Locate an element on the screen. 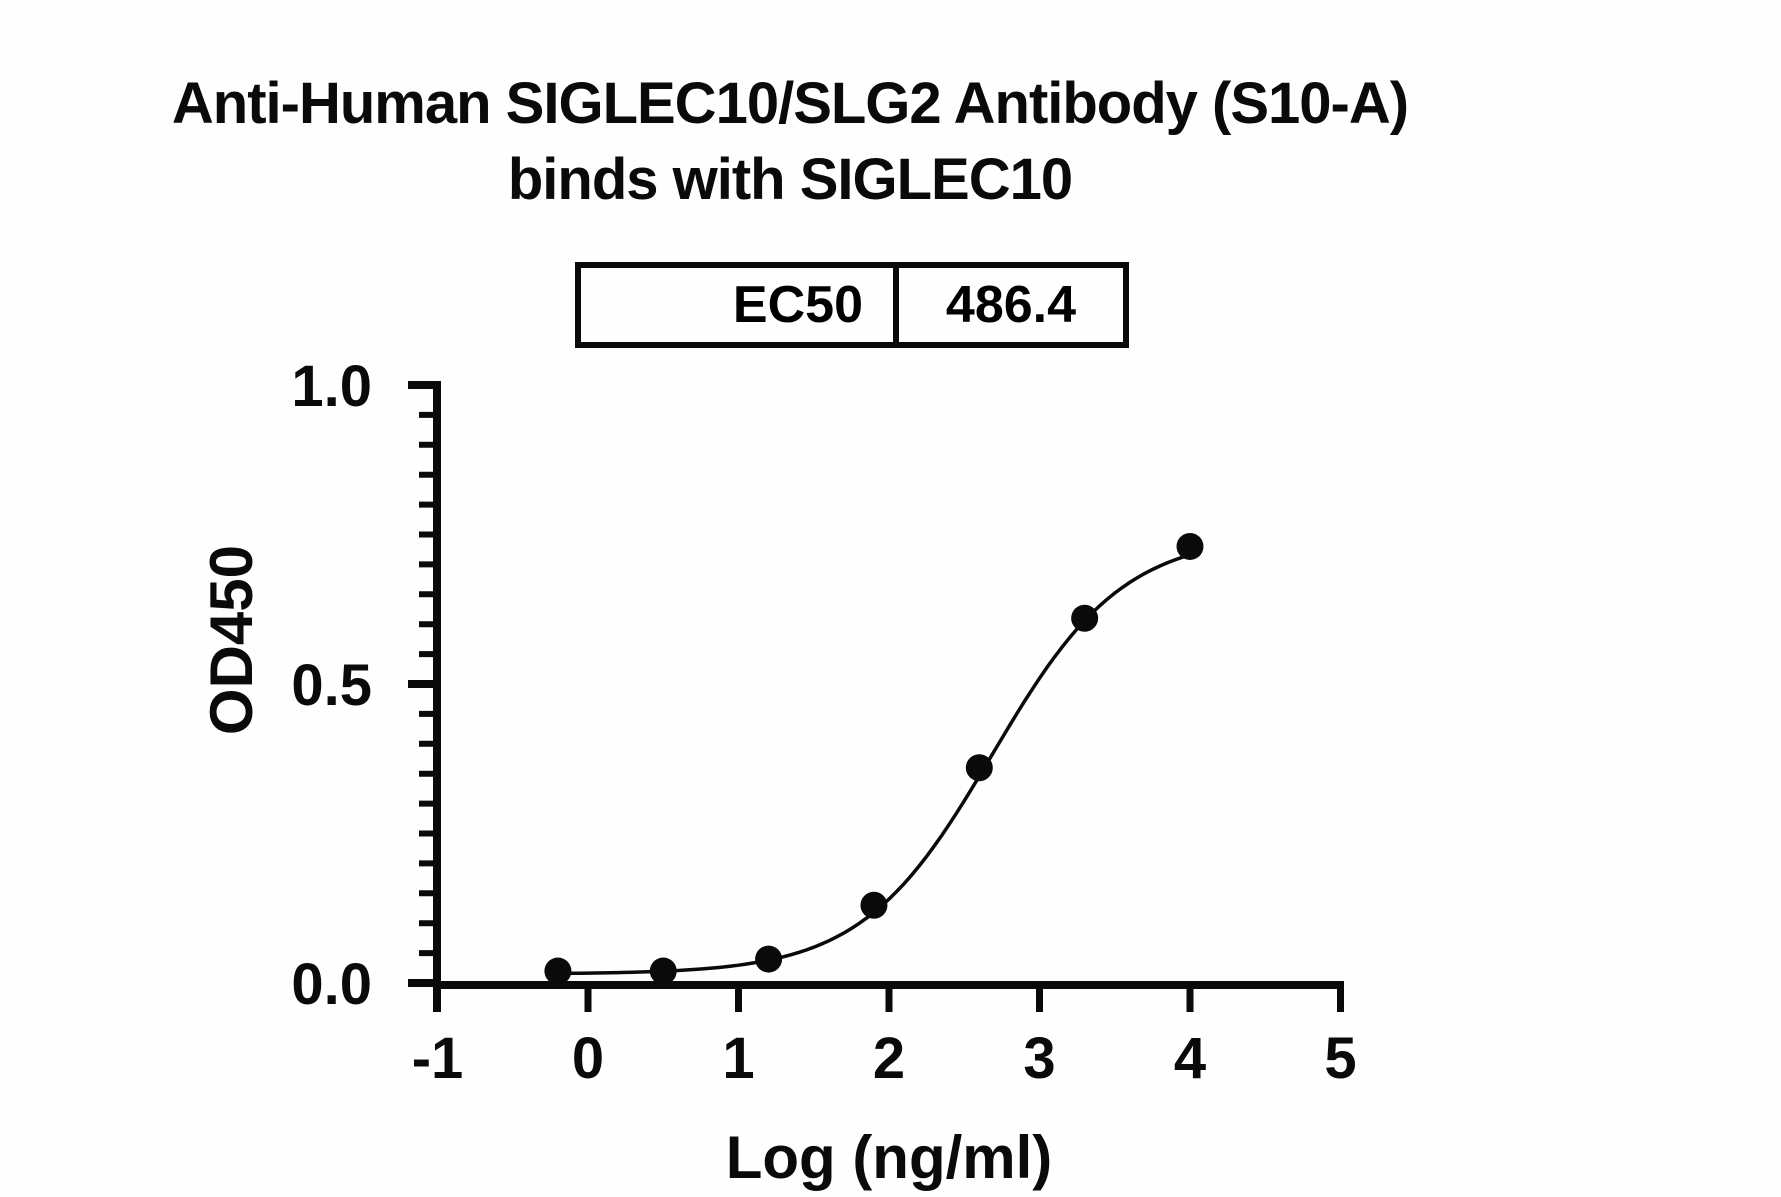  ec50-table: EC50 486.4 is located at coordinates (852, 305).